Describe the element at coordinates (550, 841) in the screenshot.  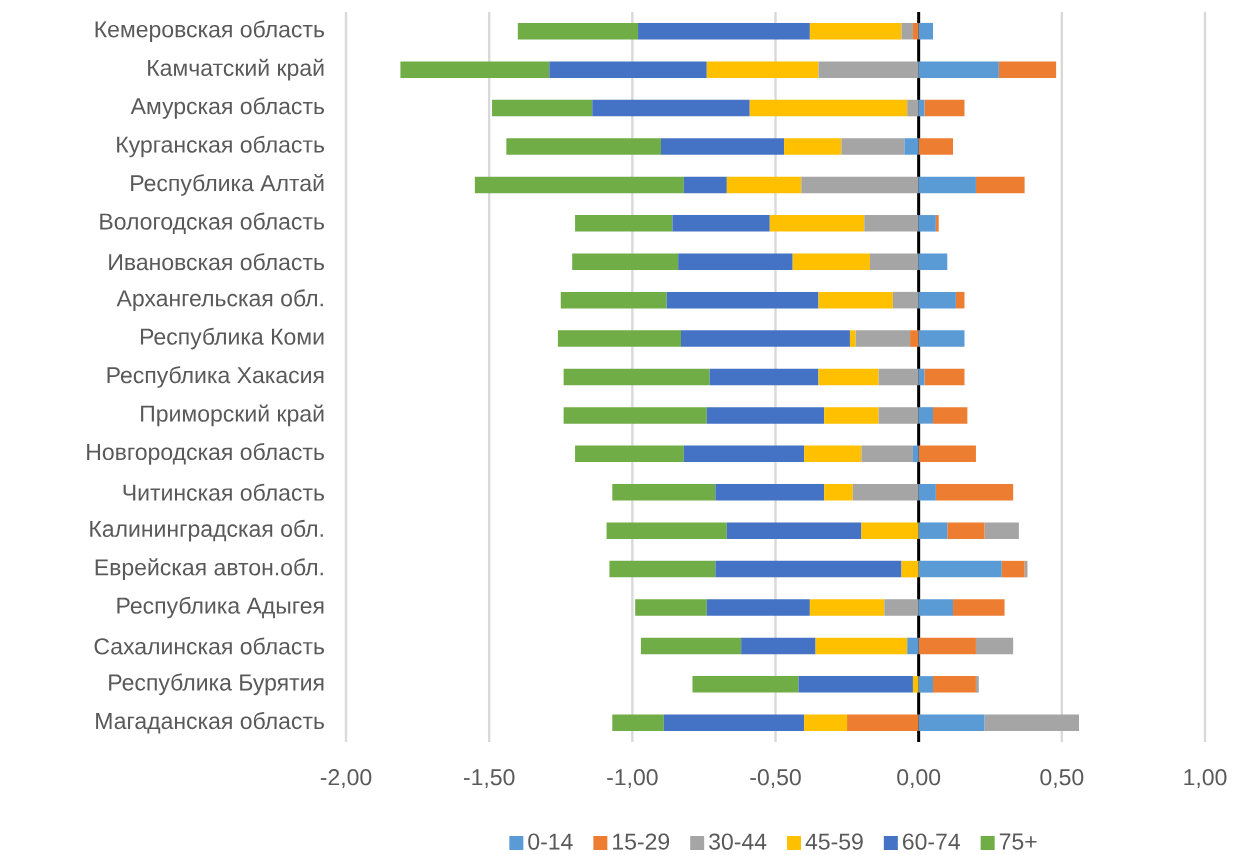
I see `legend-label: 0-14` at that location.